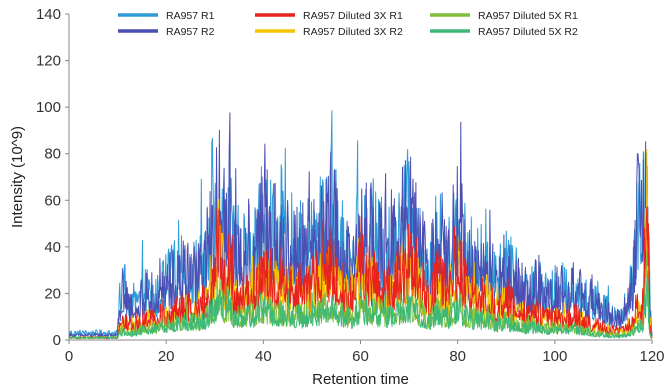 This screenshot has height=392, width=670. What do you see at coordinates (48, 14) in the screenshot?
I see `y-tick-label: 140` at bounding box center [48, 14].